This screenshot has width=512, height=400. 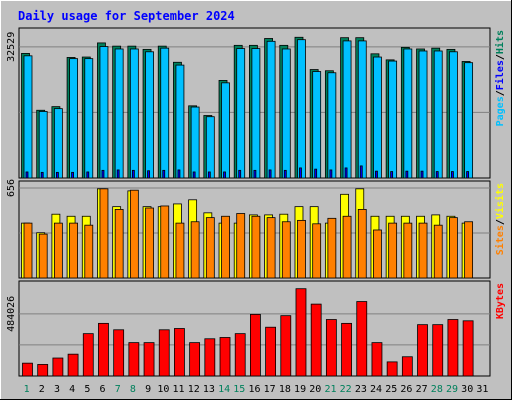 What do you see at coordinates (133, 389) in the screenshot?
I see `x-tick-label: 8` at bounding box center [133, 389].